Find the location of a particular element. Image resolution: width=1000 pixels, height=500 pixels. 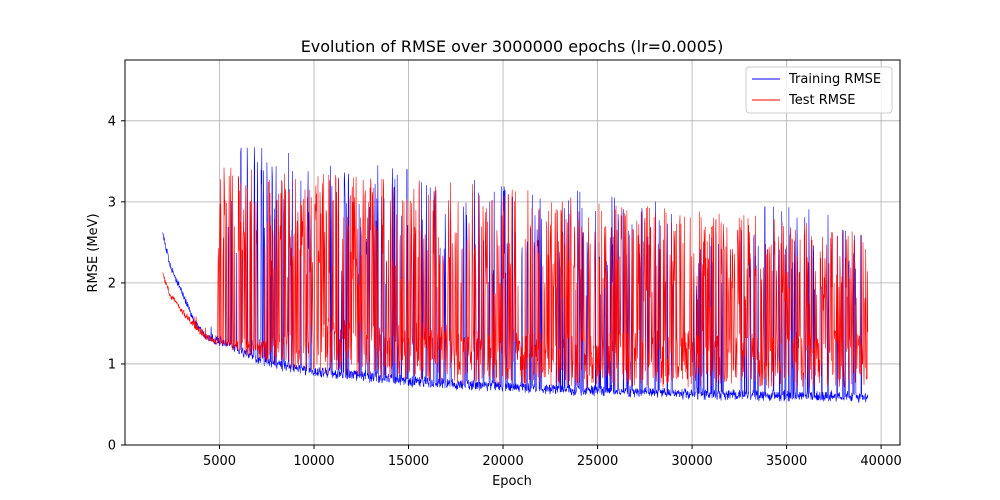

x-tick-label: 10000 is located at coordinates (313, 461).